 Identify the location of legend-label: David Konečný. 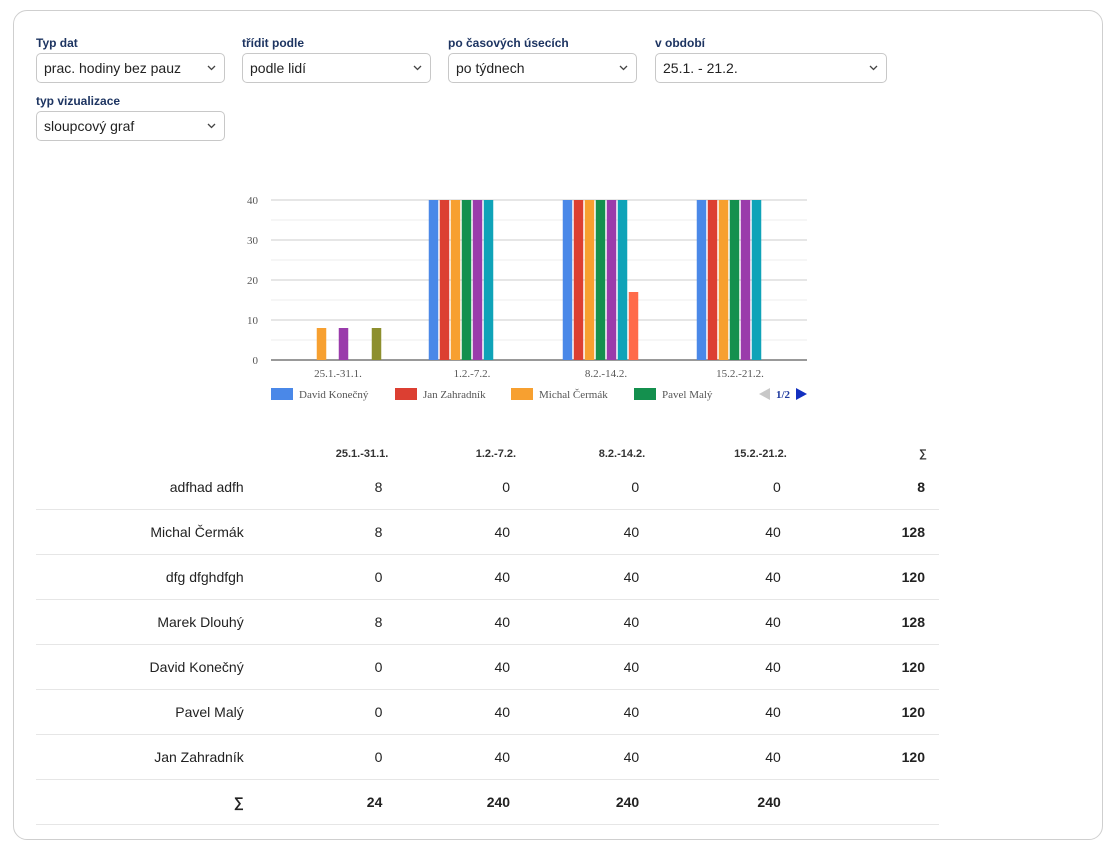
(334, 395).